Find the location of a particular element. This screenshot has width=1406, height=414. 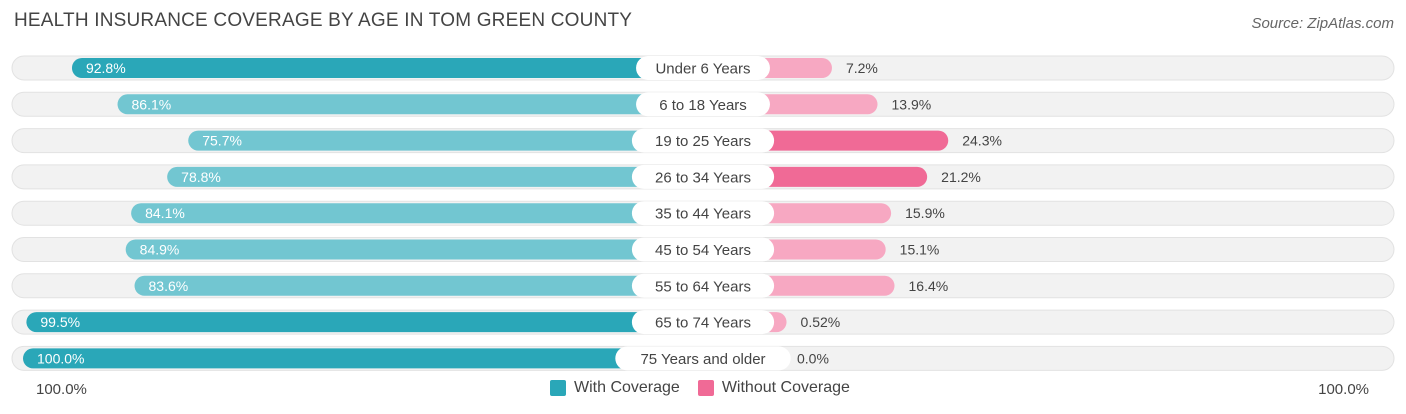

legend-item-without-coverage: Without Coverage is located at coordinates (773, 388).